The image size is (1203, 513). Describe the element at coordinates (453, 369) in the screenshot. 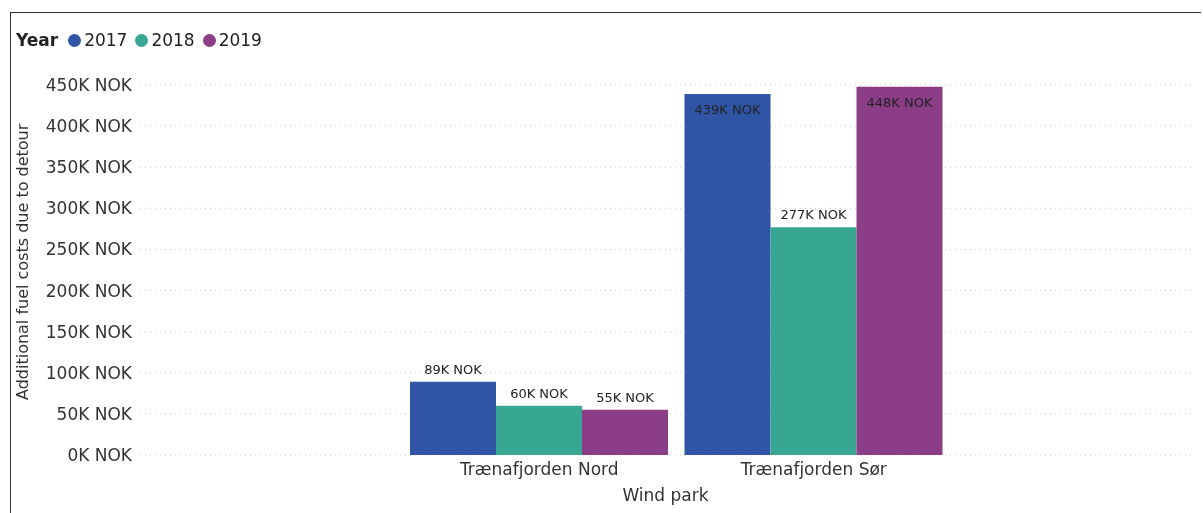

I see `data-label: 89K NOK` at that location.